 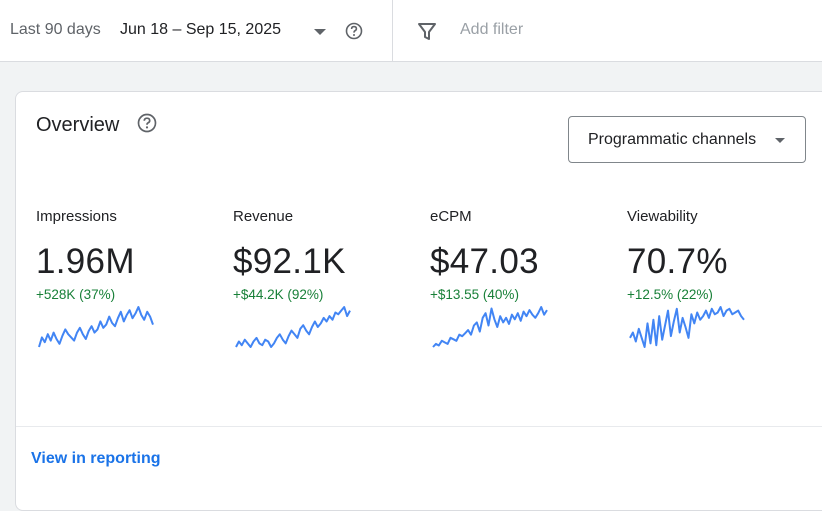 What do you see at coordinates (520, 283) in the screenshot?
I see `metric-ecpm: eCPM $47.03 +$13.55 (40%)` at bounding box center [520, 283].